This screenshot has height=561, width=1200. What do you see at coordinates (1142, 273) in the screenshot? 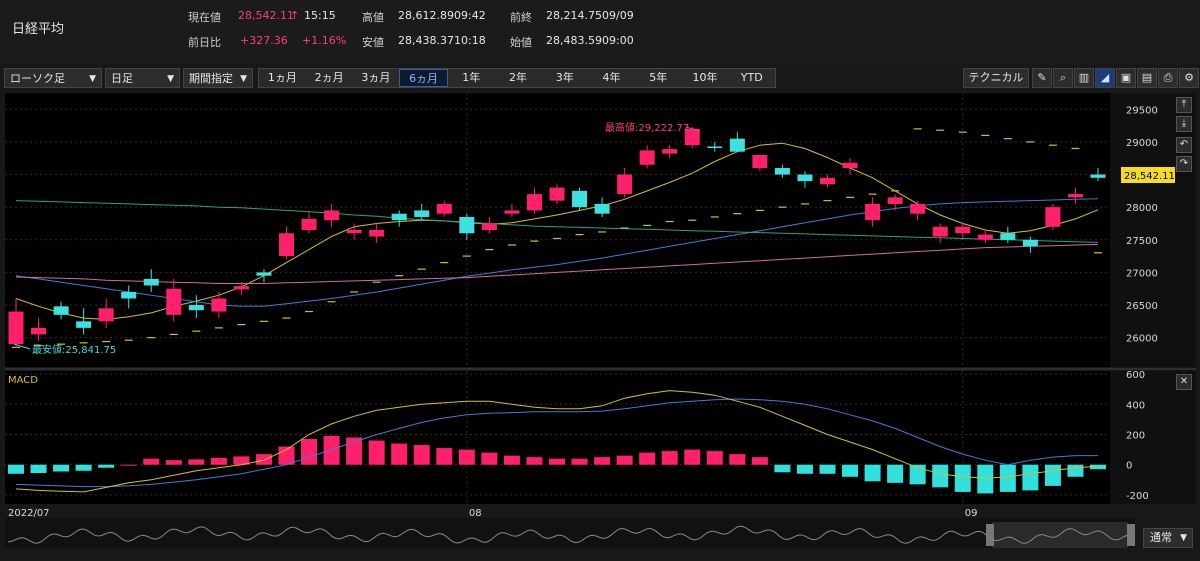
I see `price-tick-label: 27000` at bounding box center [1142, 273].